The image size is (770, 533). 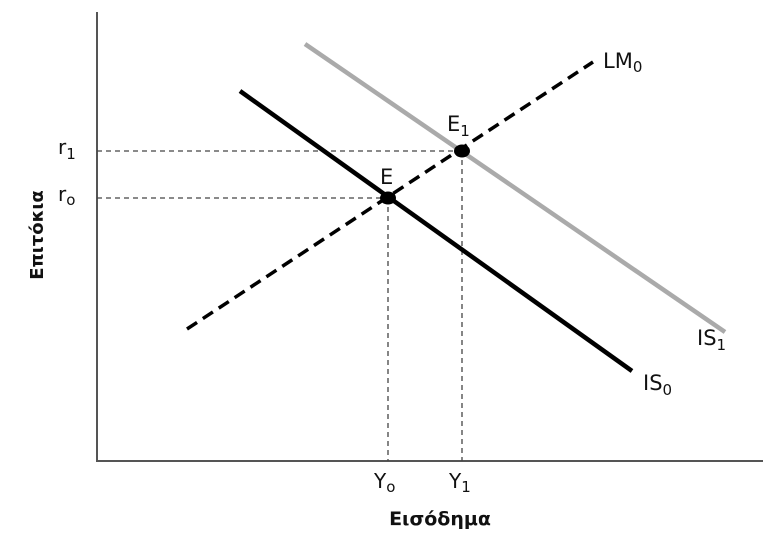 I want to click on y0-tick-label: Yo, so click(x=384, y=482).